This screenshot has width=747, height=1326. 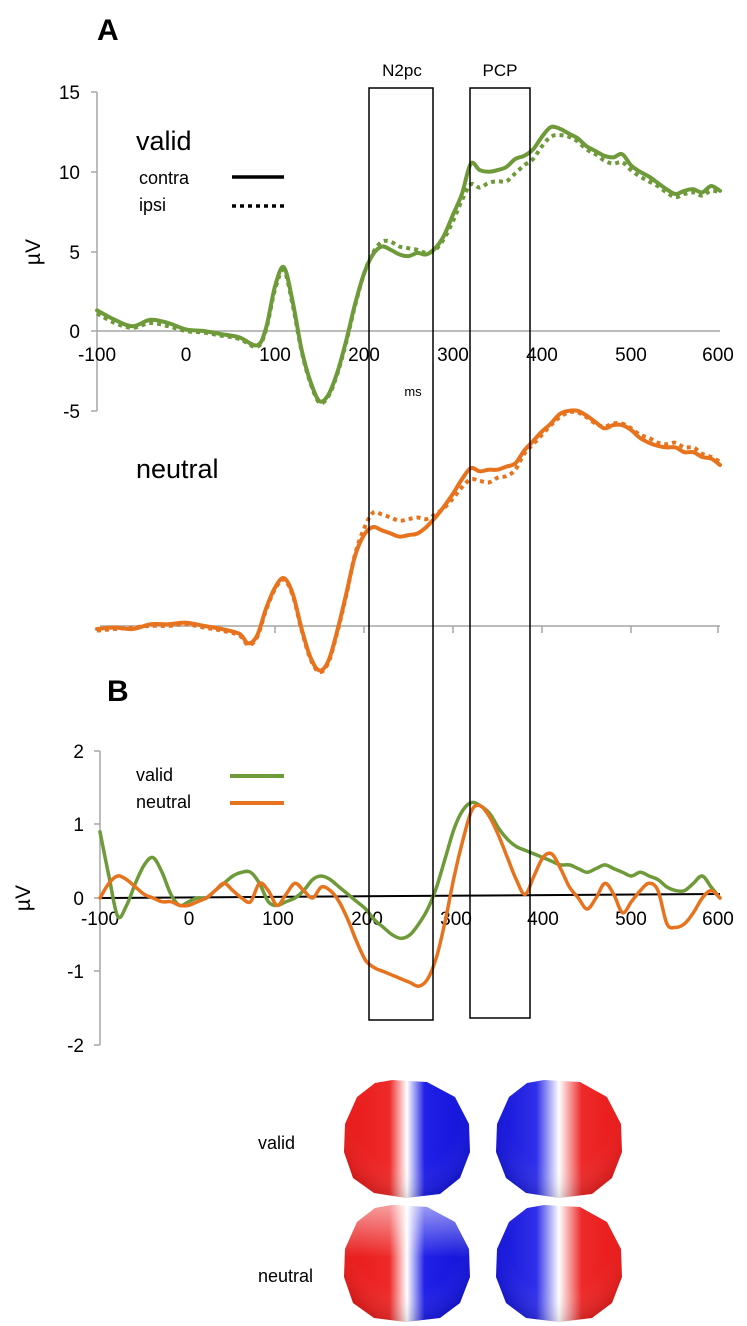 I want to click on topo-valid-n2pc, so click(x=407, y=1139).